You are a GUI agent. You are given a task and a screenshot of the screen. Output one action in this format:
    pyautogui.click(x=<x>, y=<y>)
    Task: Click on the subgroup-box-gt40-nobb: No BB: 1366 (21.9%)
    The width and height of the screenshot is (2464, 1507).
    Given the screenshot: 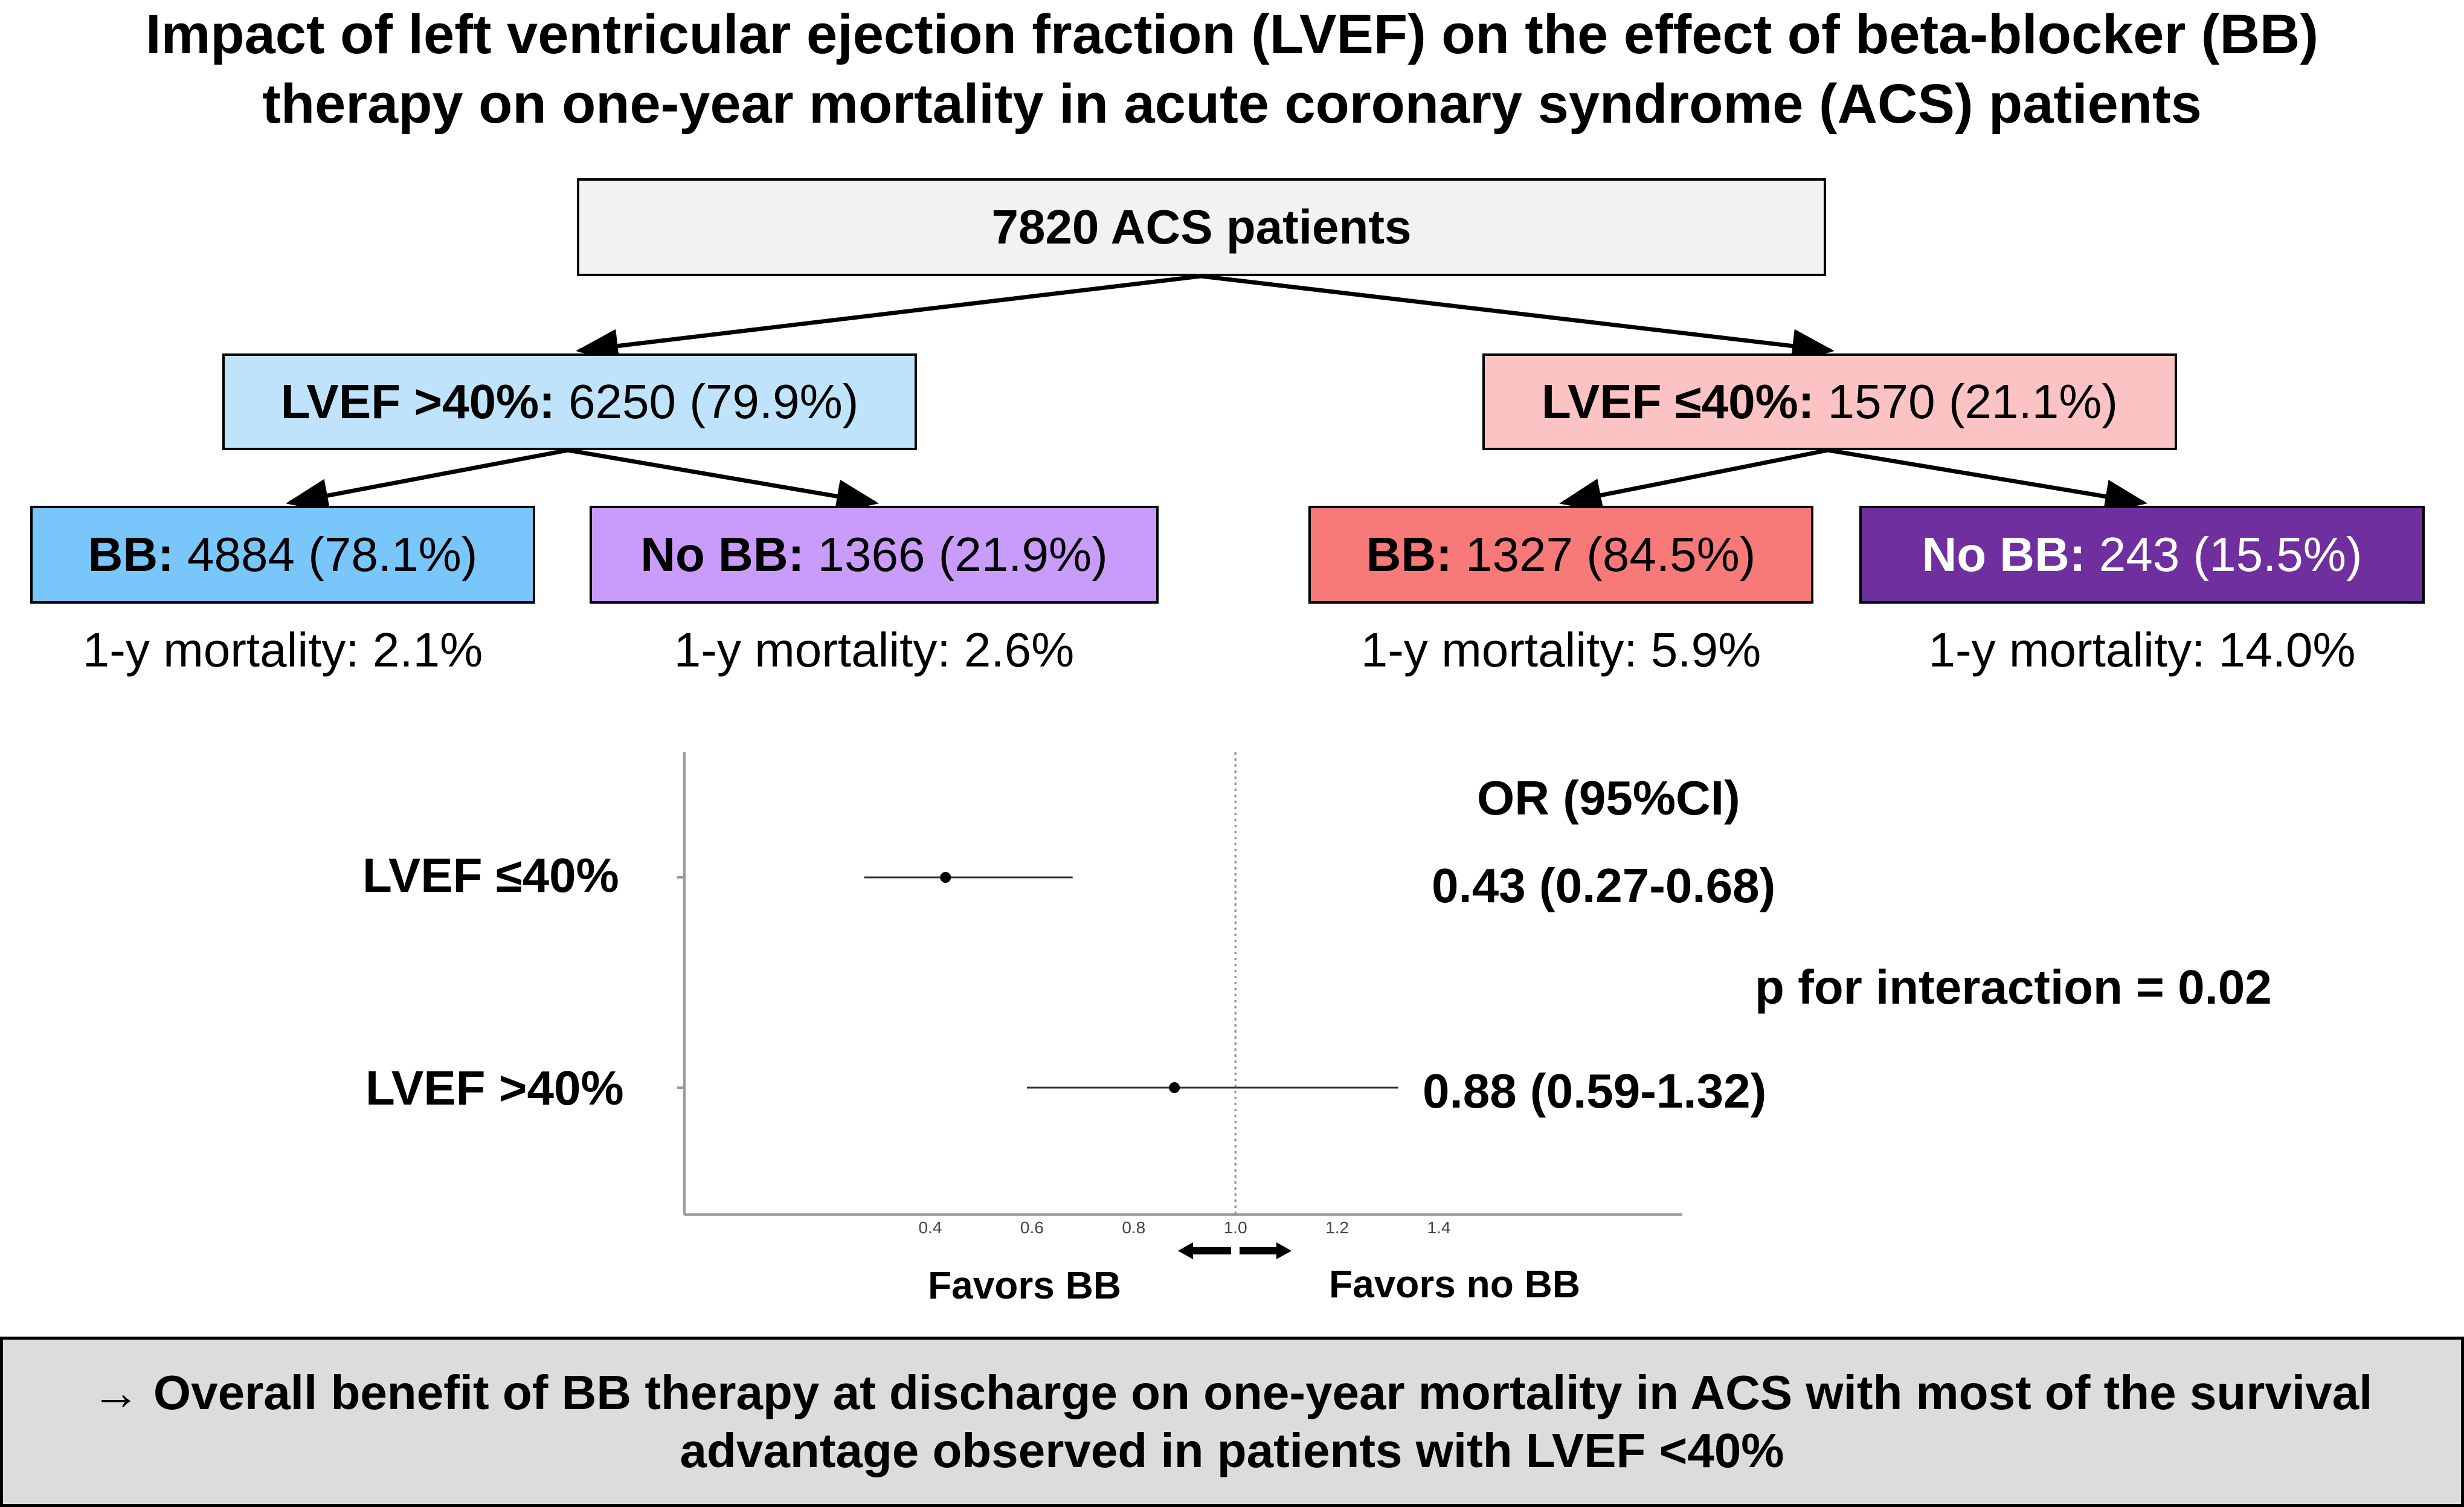 What is the action you would take?
    pyautogui.click(x=875, y=555)
    